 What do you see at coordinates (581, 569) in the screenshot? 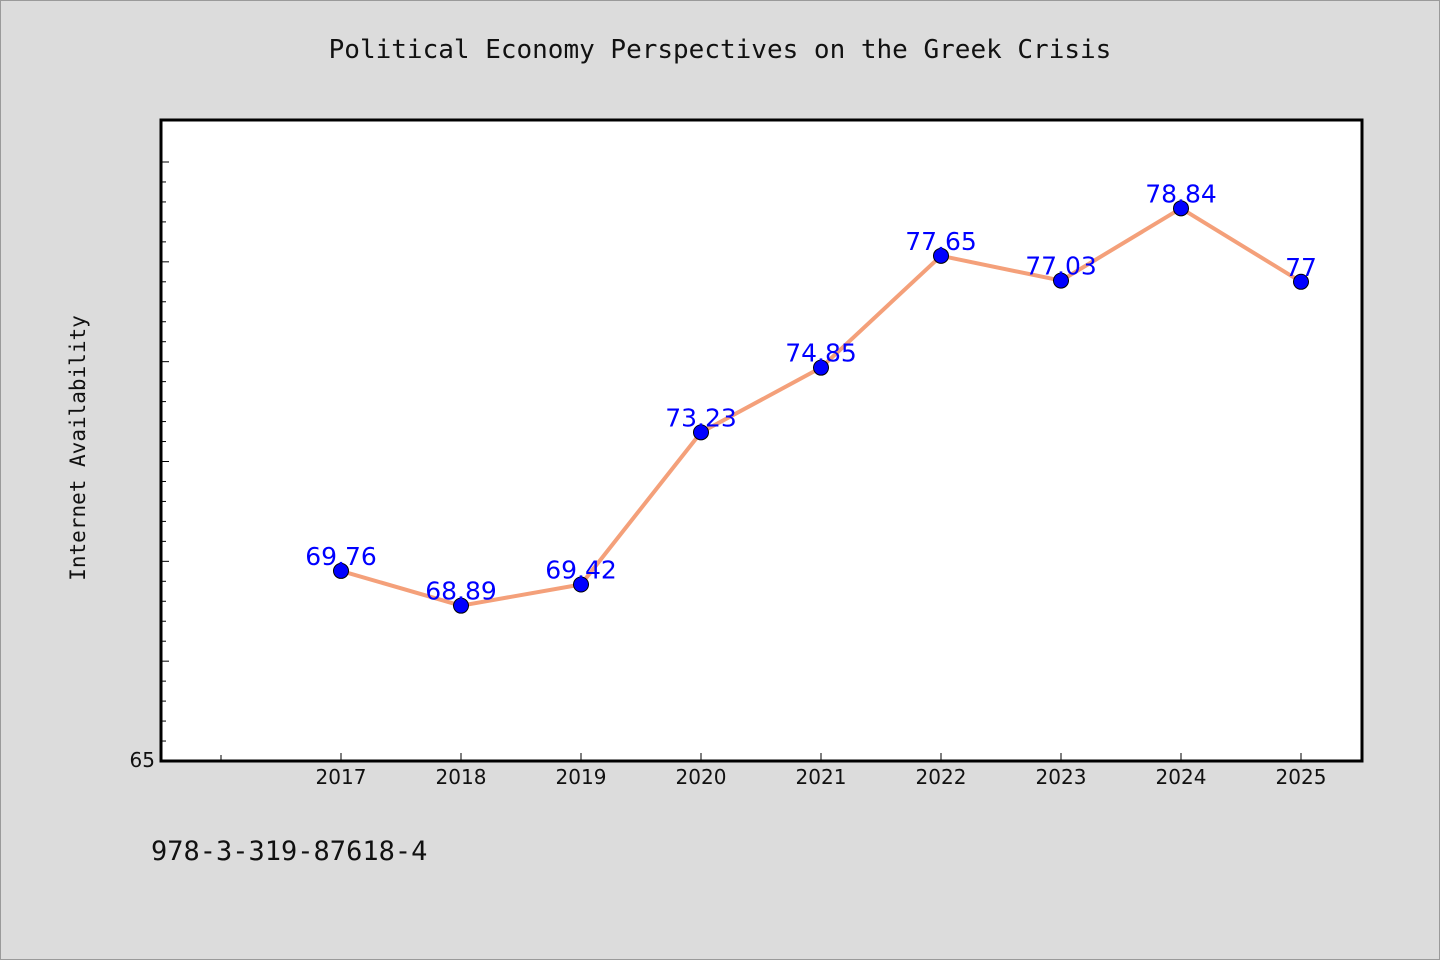
I see `data-label: 69.42` at bounding box center [581, 569].